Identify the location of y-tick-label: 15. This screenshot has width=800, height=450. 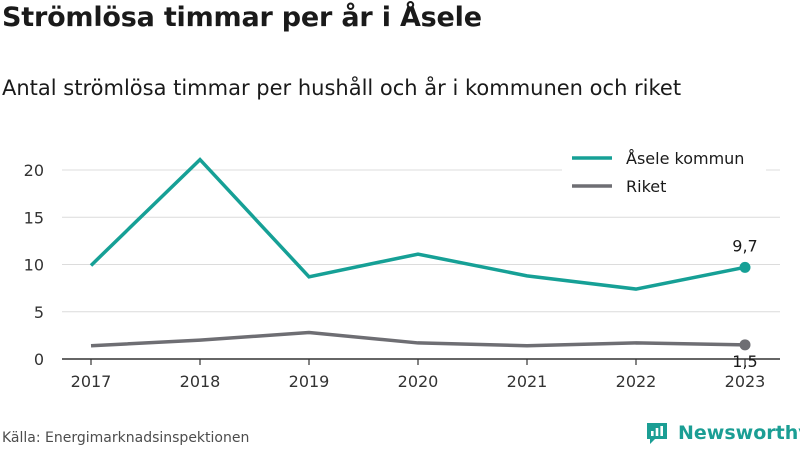
(34, 217).